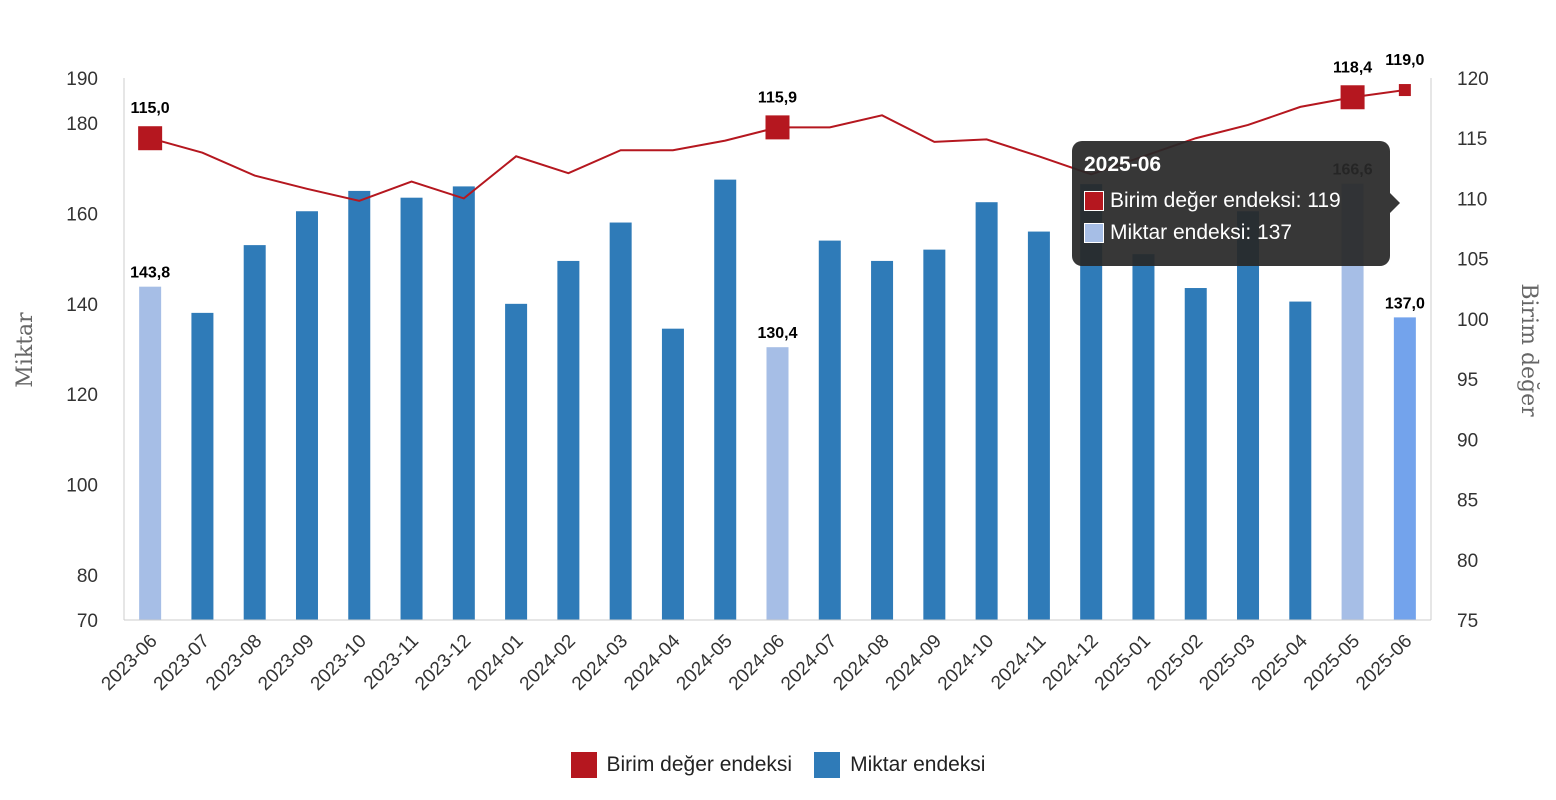 The image size is (1556, 800). Describe the element at coordinates (1404, 60) in the screenshot. I see `line-data-label: 119,0` at that location.